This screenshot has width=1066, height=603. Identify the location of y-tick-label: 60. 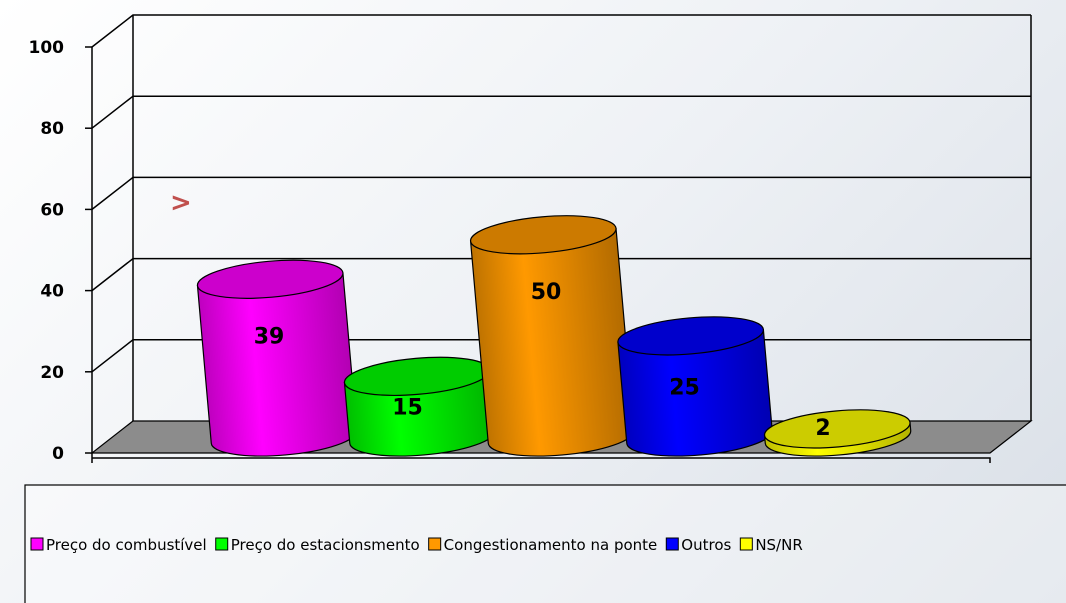
(52, 210).